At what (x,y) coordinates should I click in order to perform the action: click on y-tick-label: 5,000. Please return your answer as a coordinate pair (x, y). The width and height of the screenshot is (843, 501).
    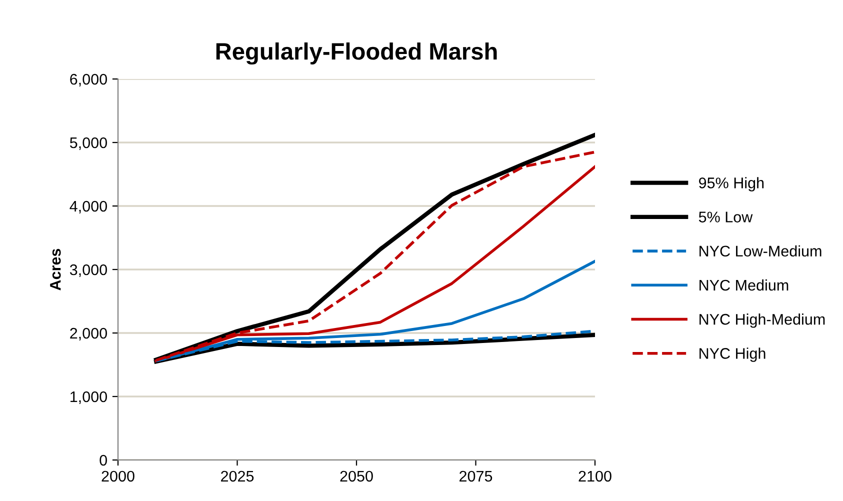
    Looking at the image, I should click on (88, 143).